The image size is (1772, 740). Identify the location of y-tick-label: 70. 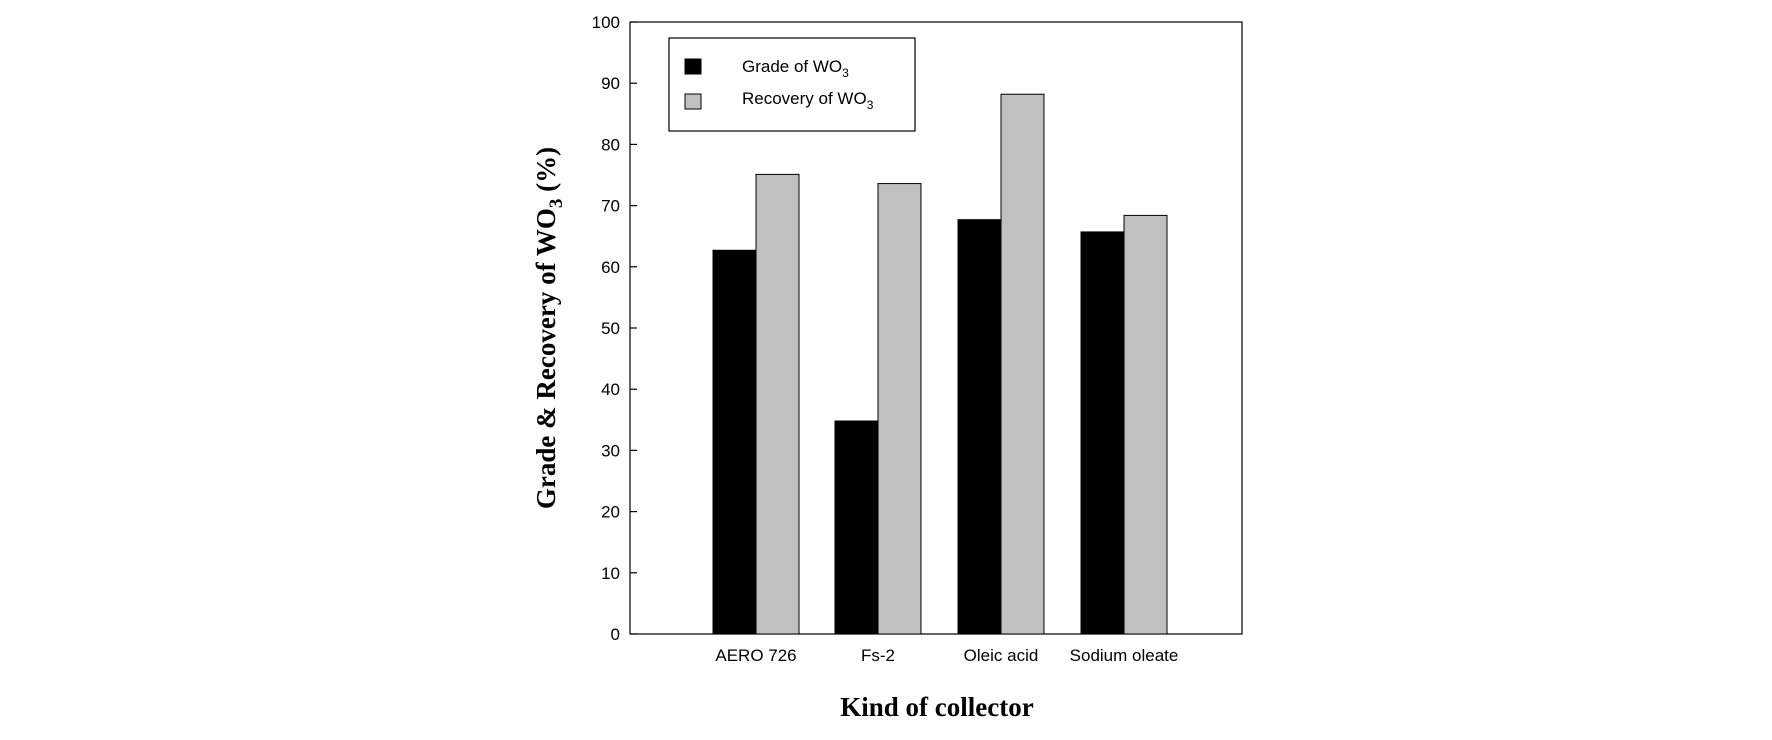
(610, 206).